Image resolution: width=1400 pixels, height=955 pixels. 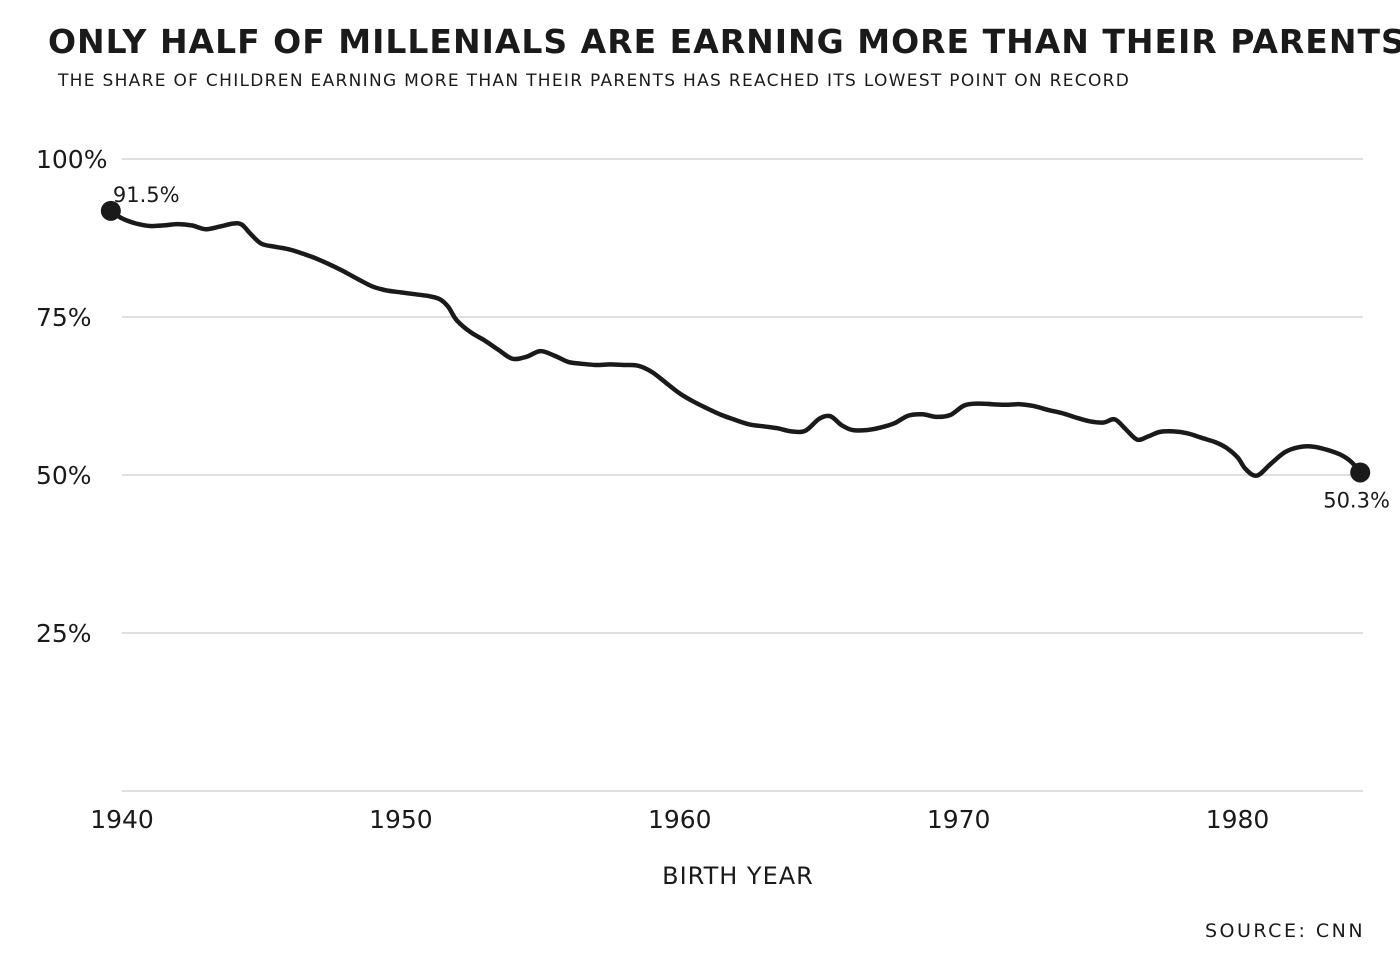 I want to click on x-axis-label: BIRTH YEAR, so click(x=738, y=876).